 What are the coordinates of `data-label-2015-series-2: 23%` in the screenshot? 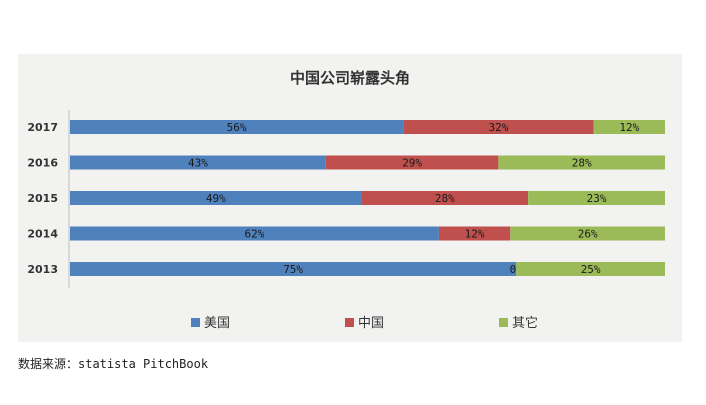 It's located at (597, 198).